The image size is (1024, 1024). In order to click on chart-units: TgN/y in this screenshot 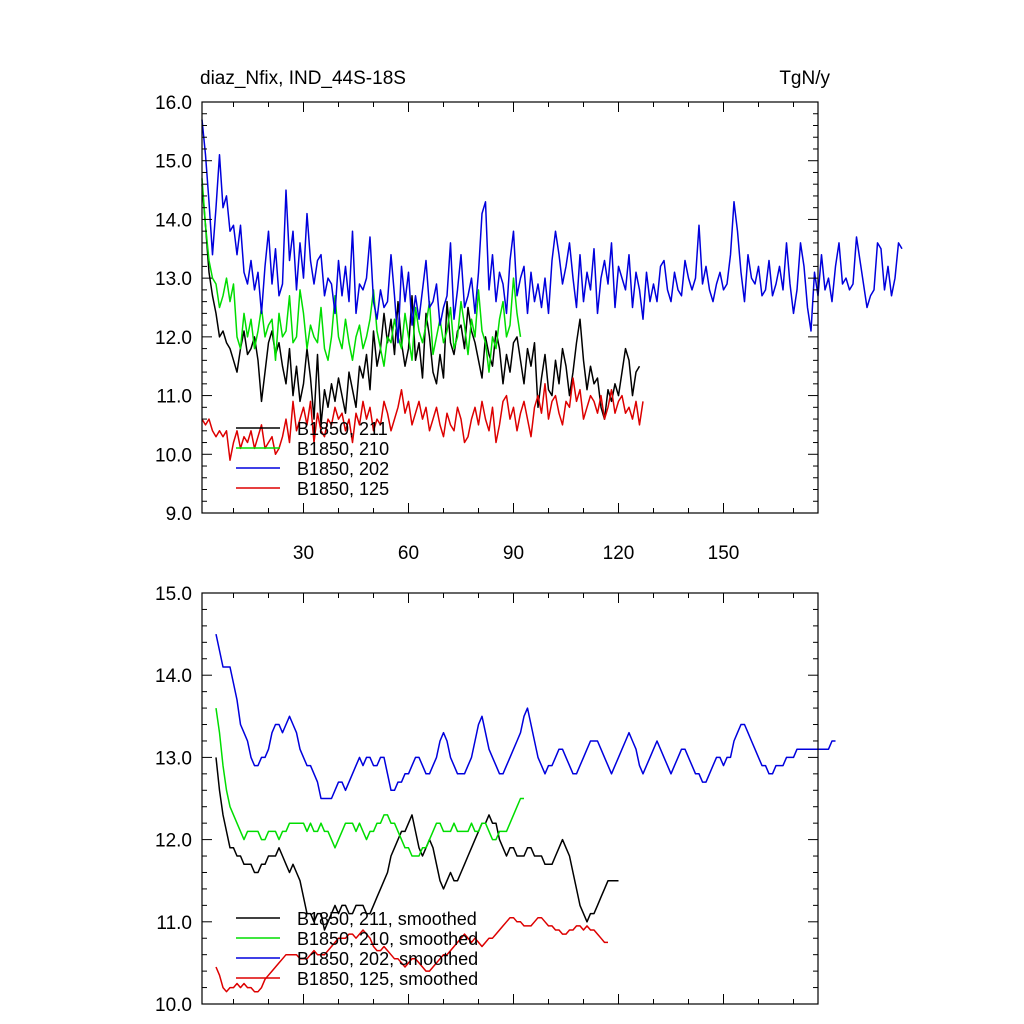, I will do `click(804, 78)`.